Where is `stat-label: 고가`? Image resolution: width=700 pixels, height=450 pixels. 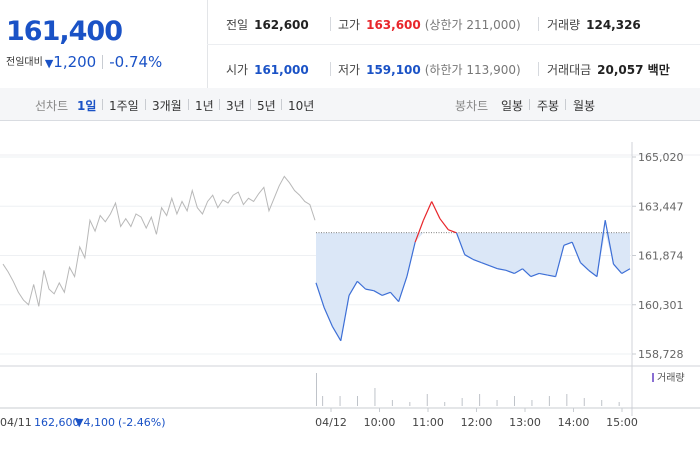
stat-label: 고가 is located at coordinates (349, 25).